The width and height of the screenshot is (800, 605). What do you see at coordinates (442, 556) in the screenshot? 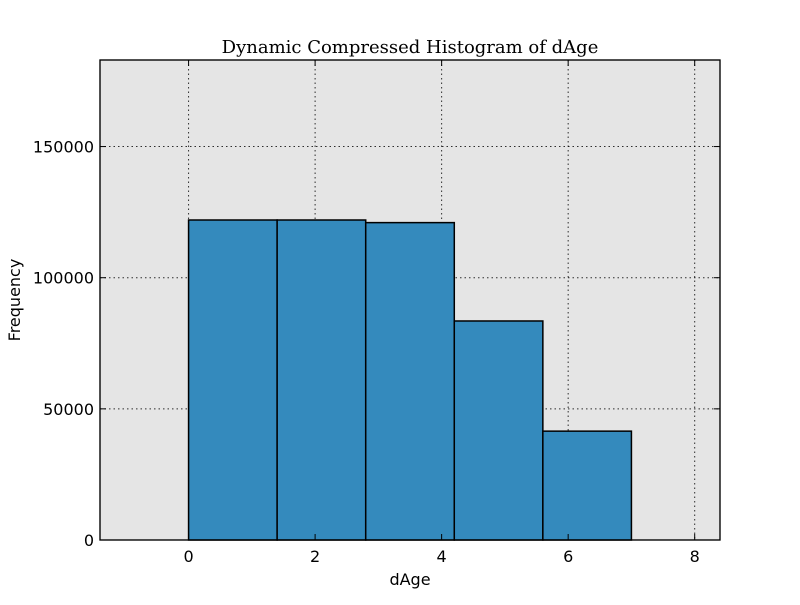
I see `x-tick-label: 4` at bounding box center [442, 556].